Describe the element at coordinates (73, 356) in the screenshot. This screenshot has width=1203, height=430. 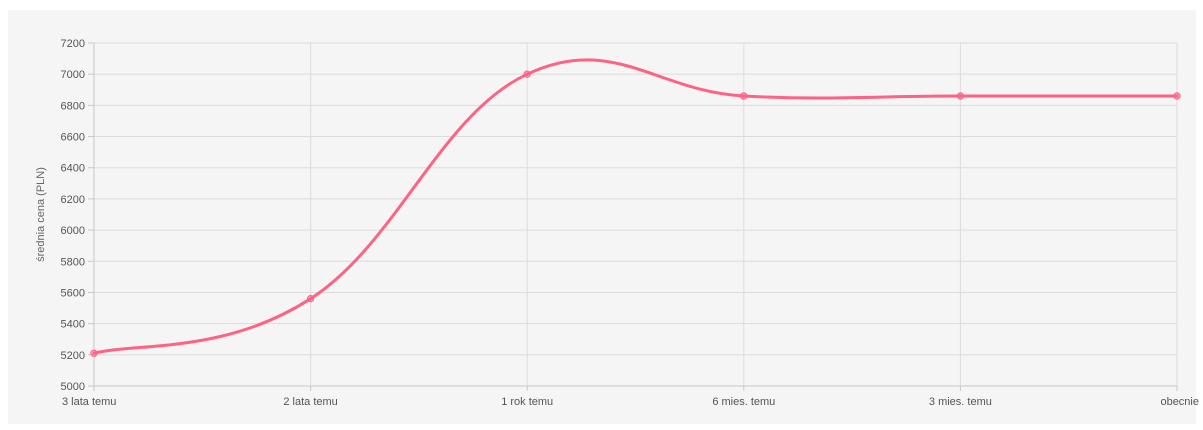
I see `y-tick-label: 5200` at that location.